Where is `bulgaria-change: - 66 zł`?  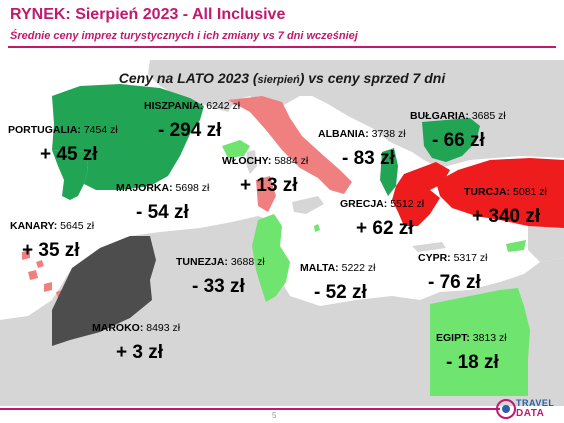
bulgaria-change: - 66 zł is located at coordinates (458, 140).